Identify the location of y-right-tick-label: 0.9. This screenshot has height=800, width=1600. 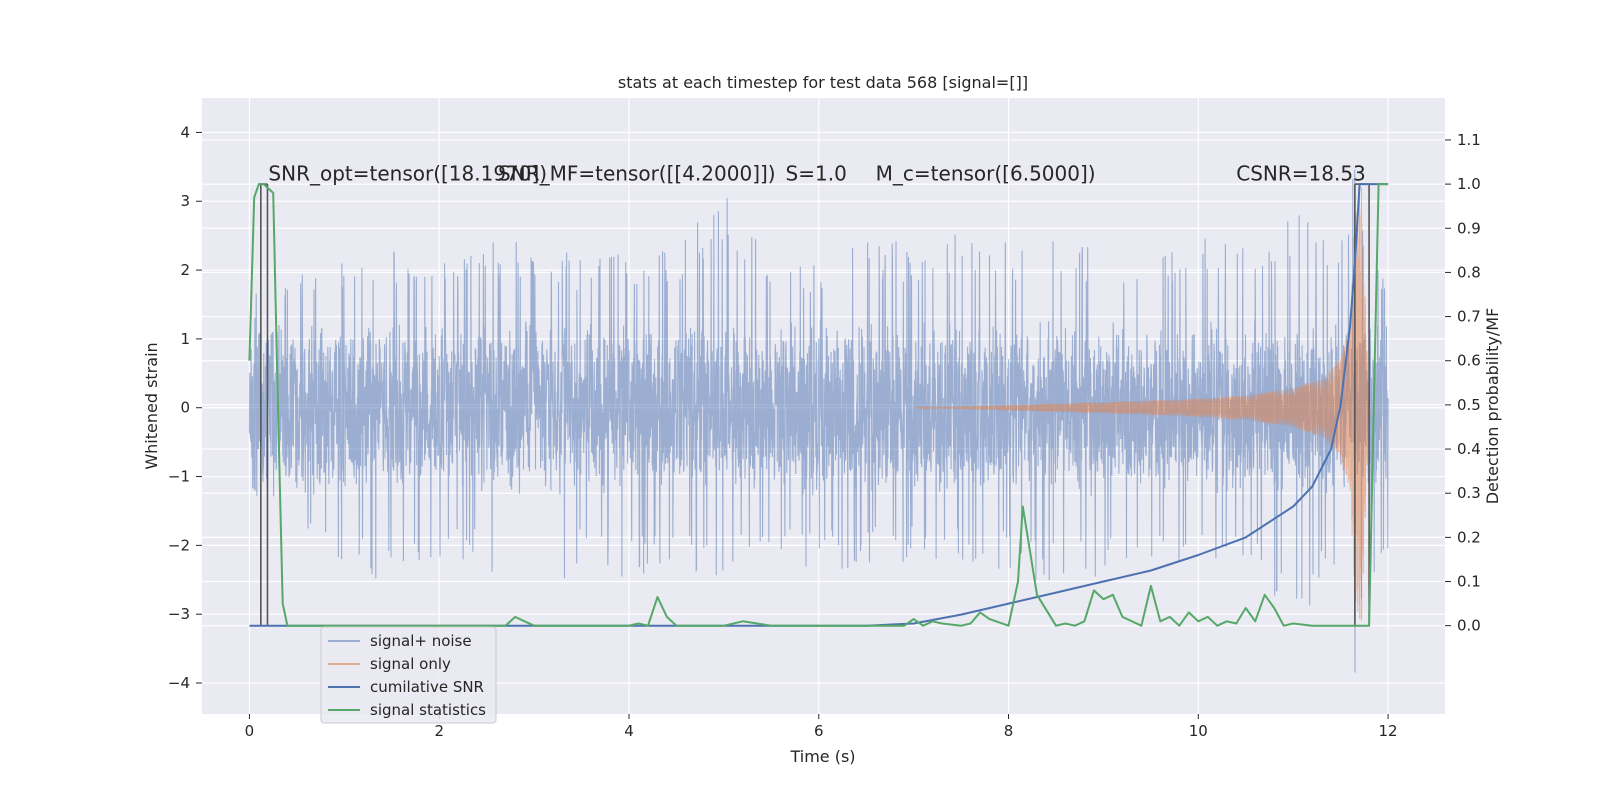
(1469, 228).